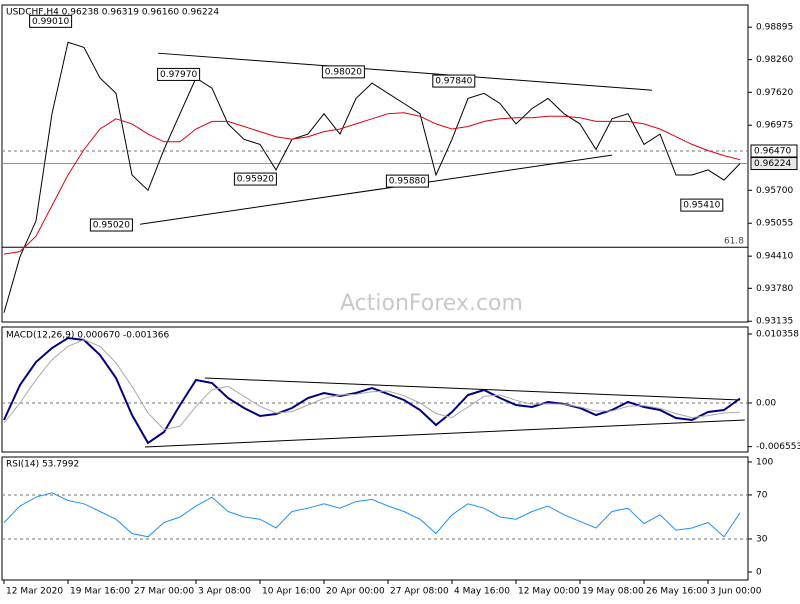  I want to click on y-tick-label: 0.93135, so click(774, 322).